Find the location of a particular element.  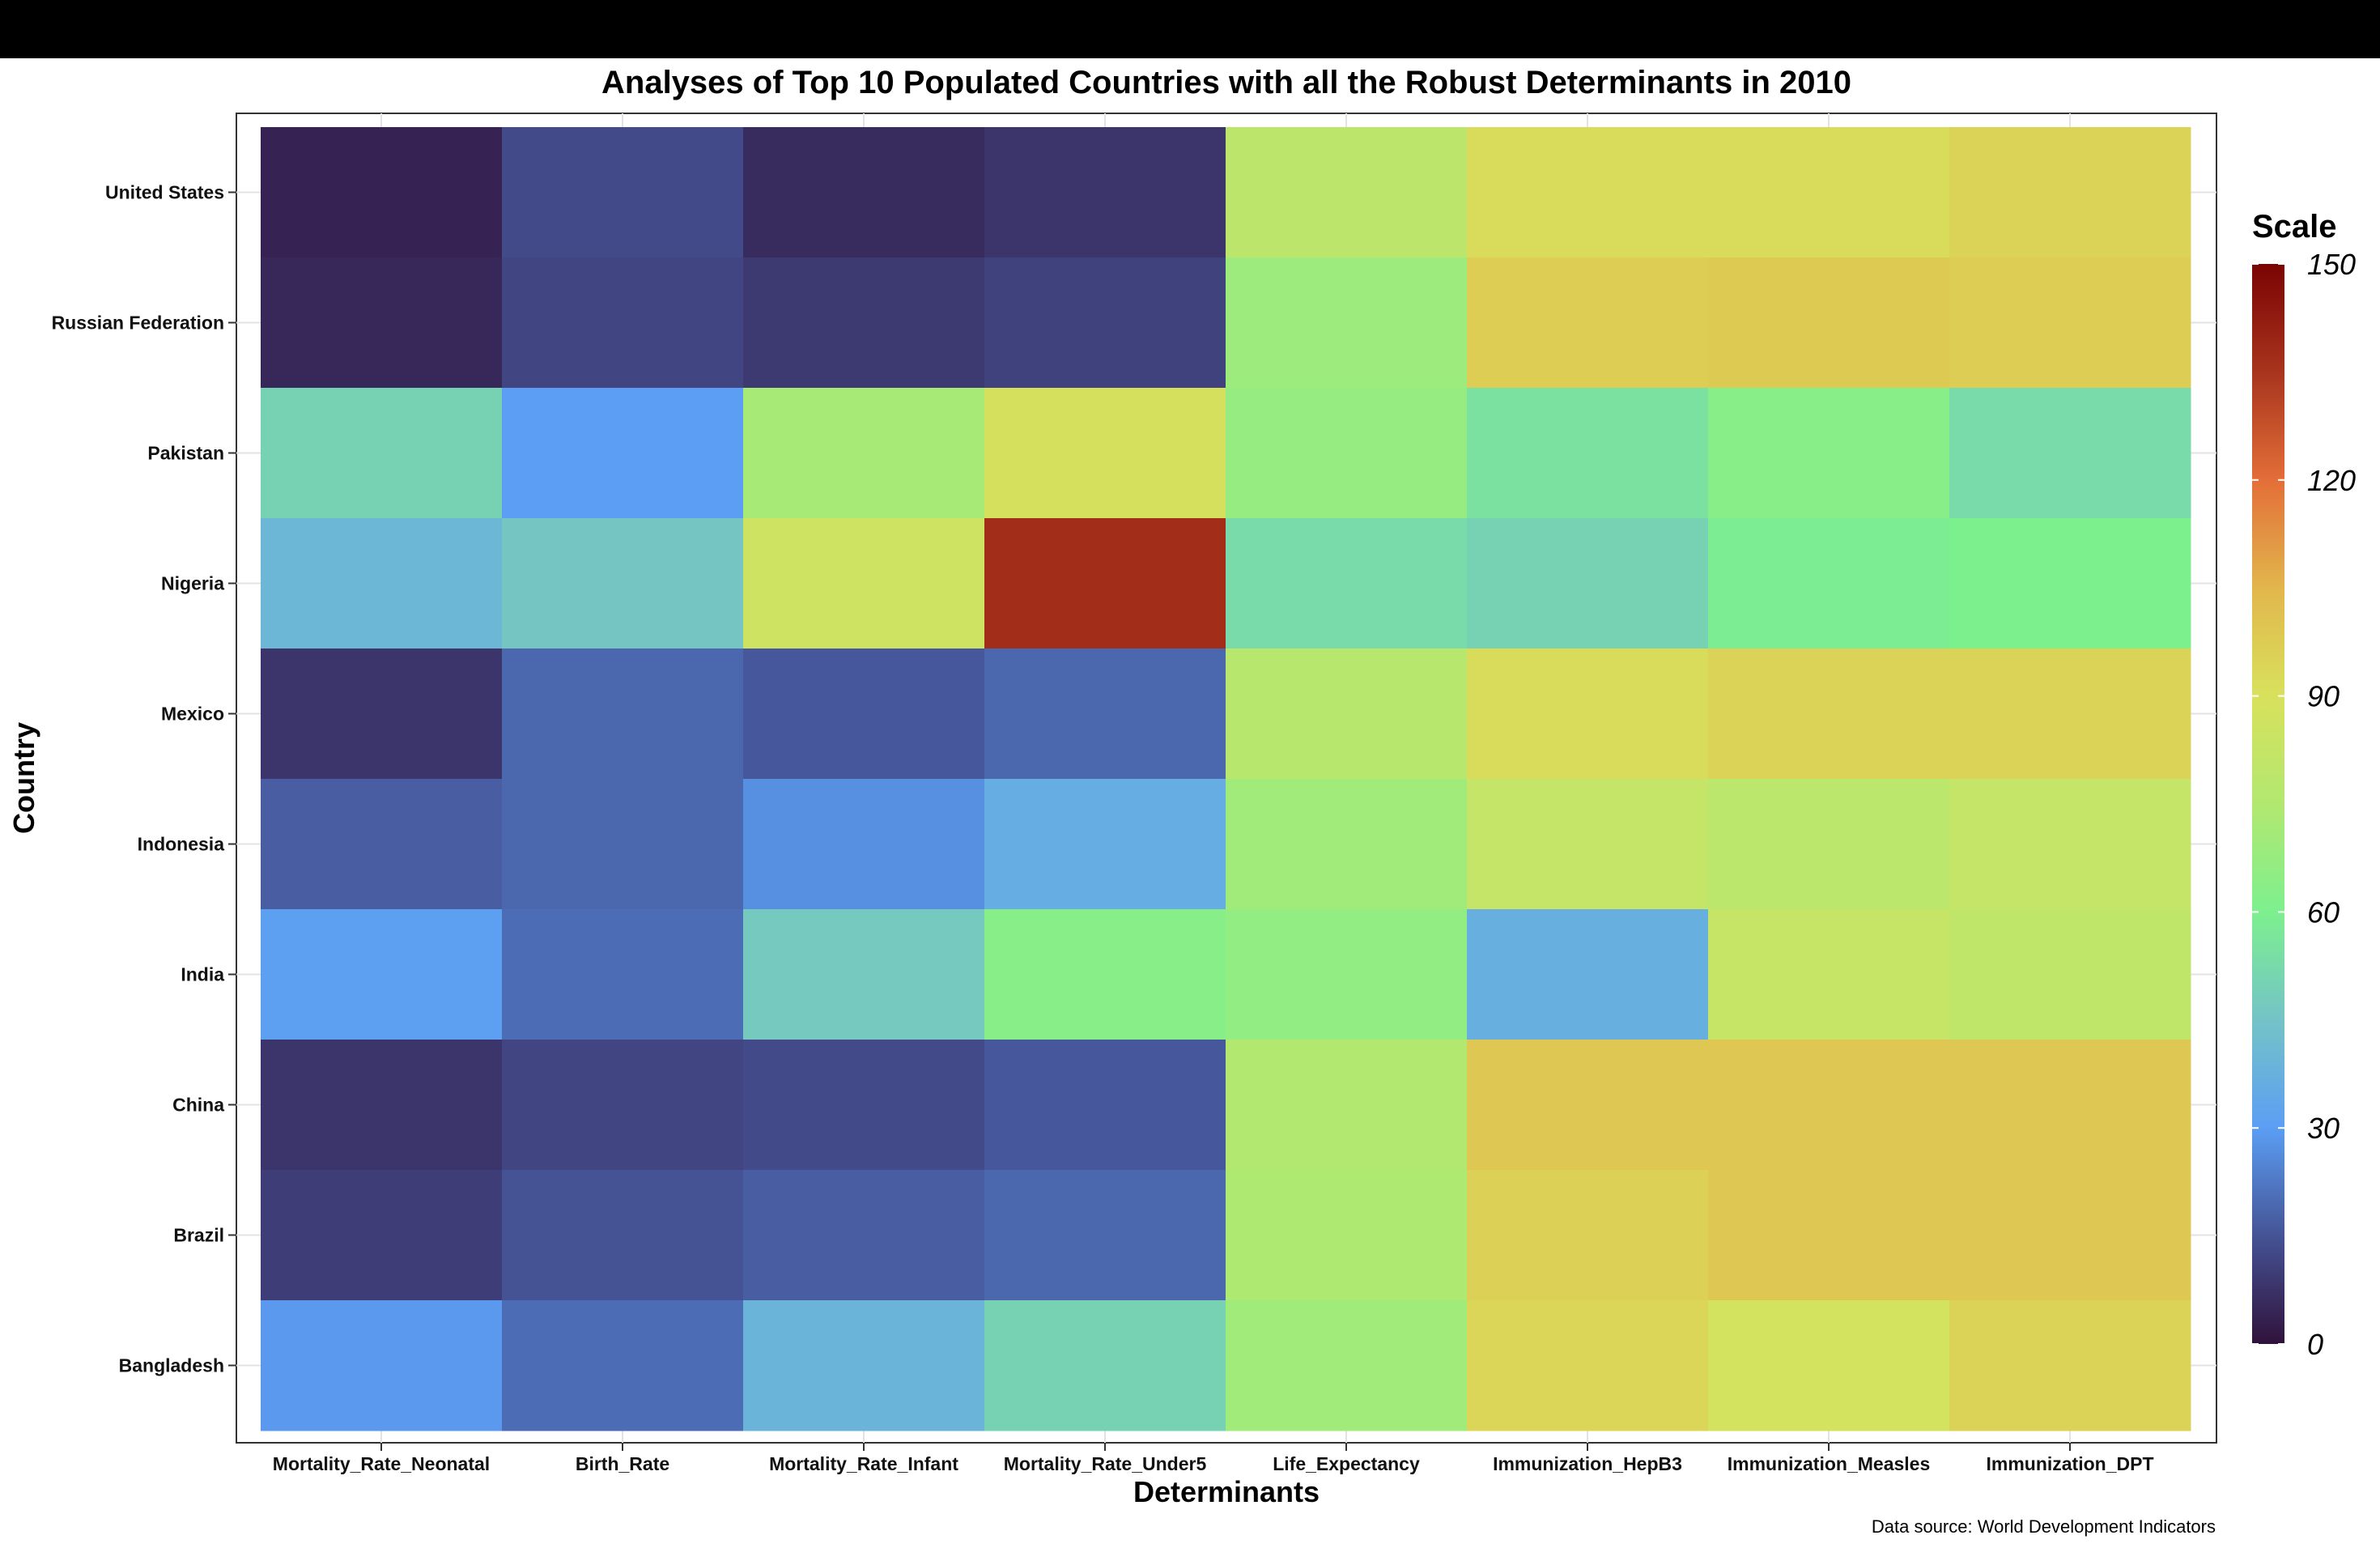

y-tick-label: Nigeria is located at coordinates (193, 584).